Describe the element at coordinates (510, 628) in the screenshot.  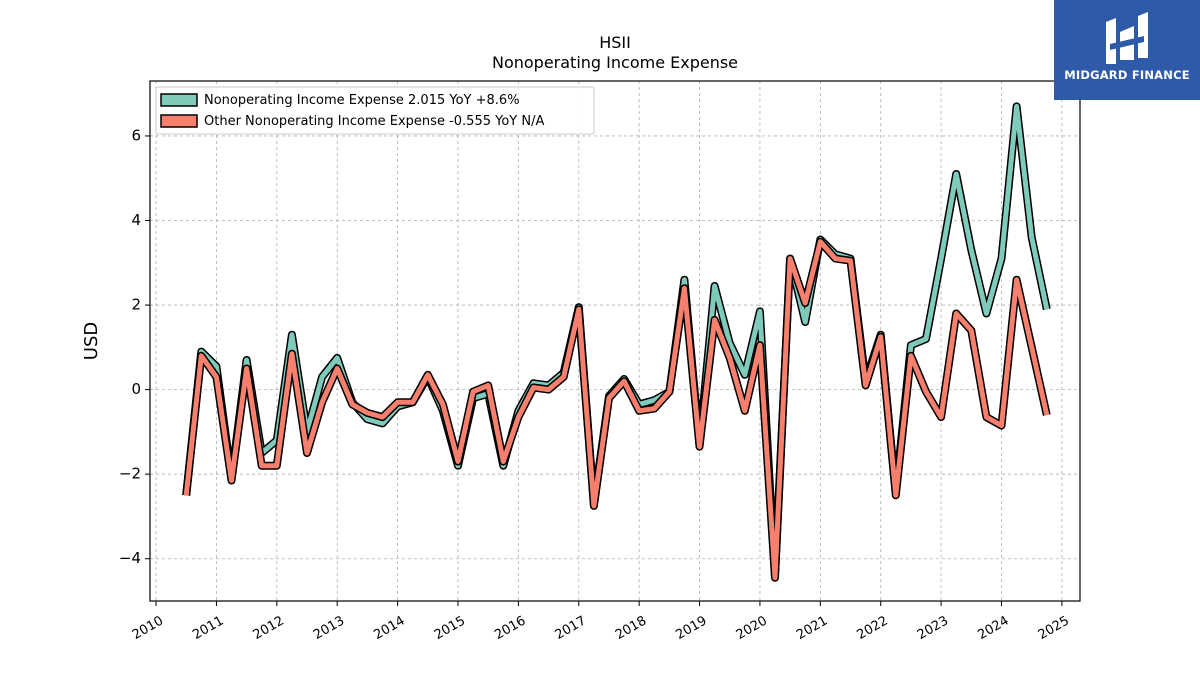
I see `x-tick-label-6: 2016` at that location.